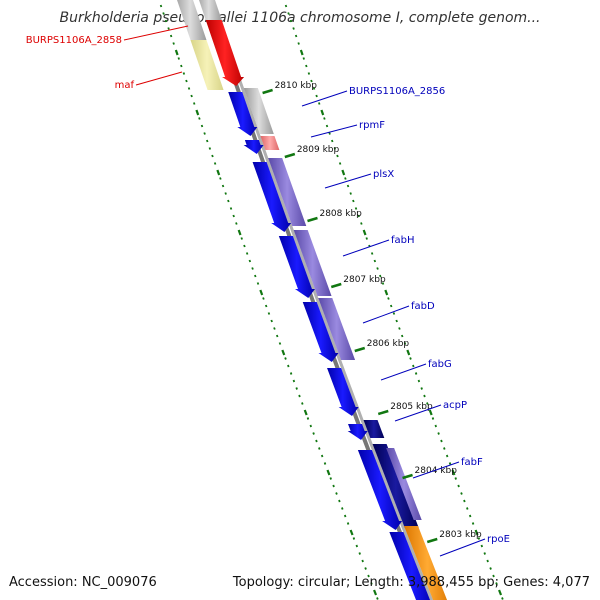 This screenshot has height=600, width=600. What do you see at coordinates (436, 471) in the screenshot?
I see `kbp-label: 2804 kbp` at bounding box center [436, 471].